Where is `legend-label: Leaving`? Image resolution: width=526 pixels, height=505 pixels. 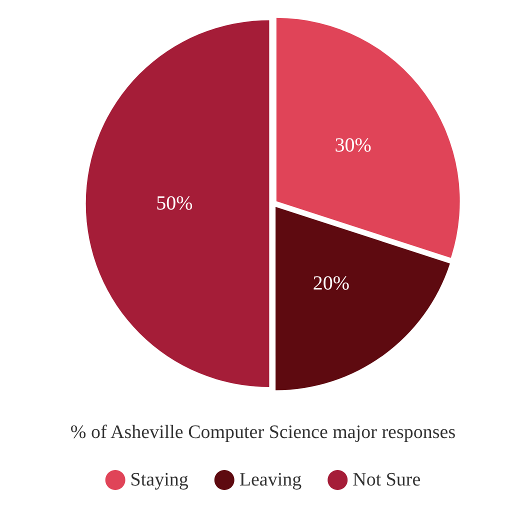
legend-label: Leaving is located at coordinates (270, 480).